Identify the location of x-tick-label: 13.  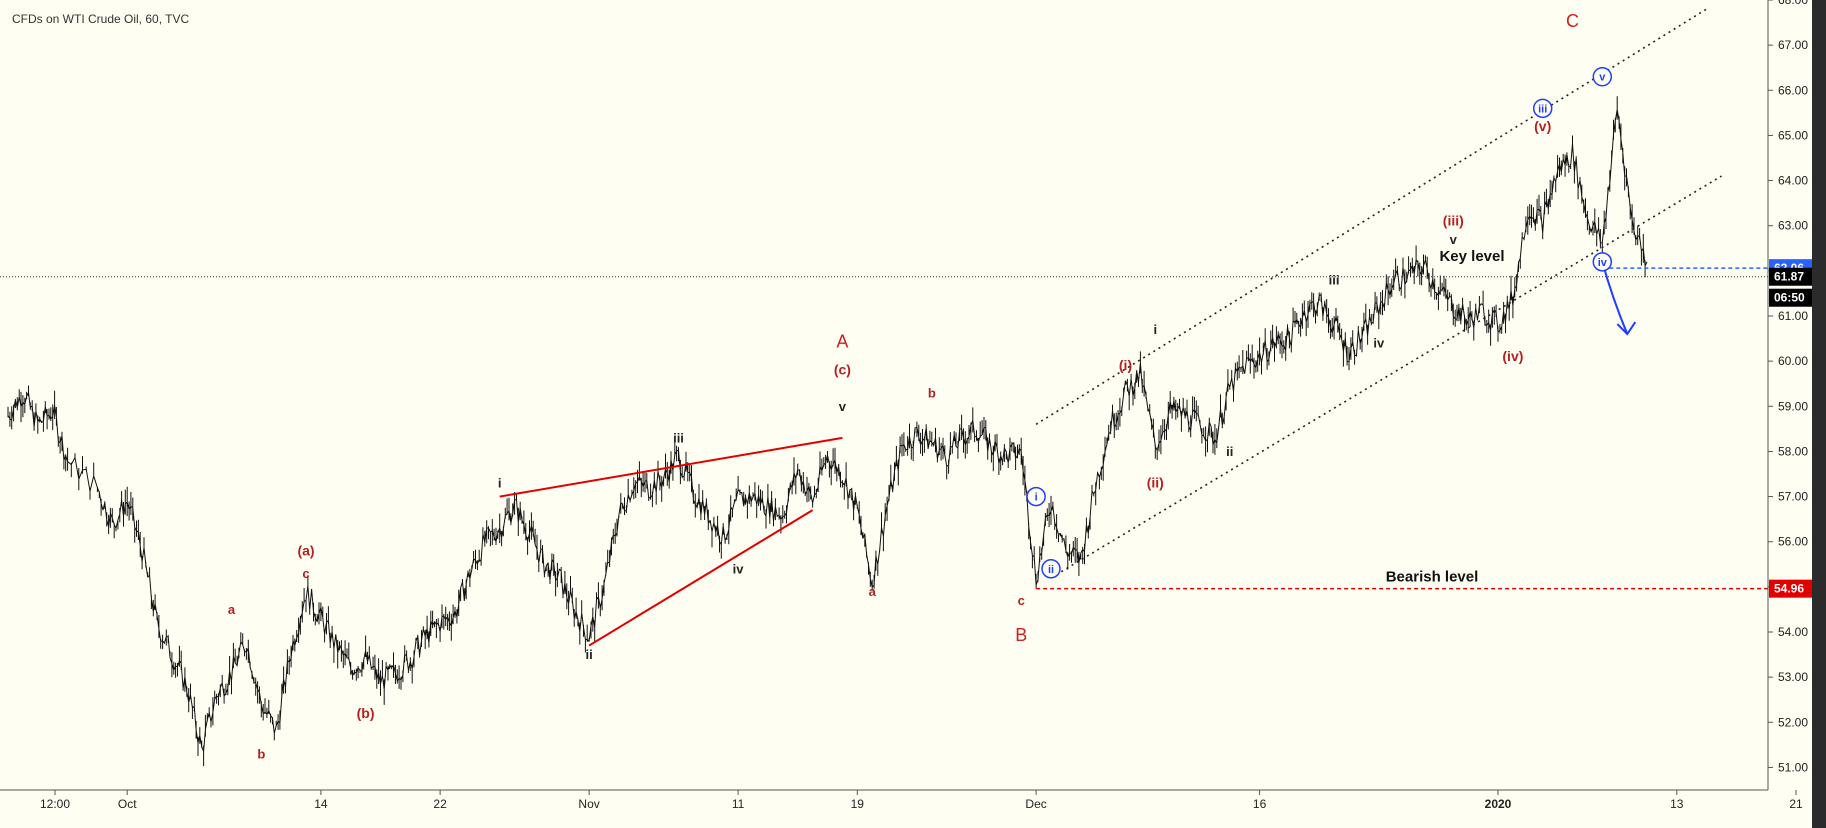
(1677, 804).